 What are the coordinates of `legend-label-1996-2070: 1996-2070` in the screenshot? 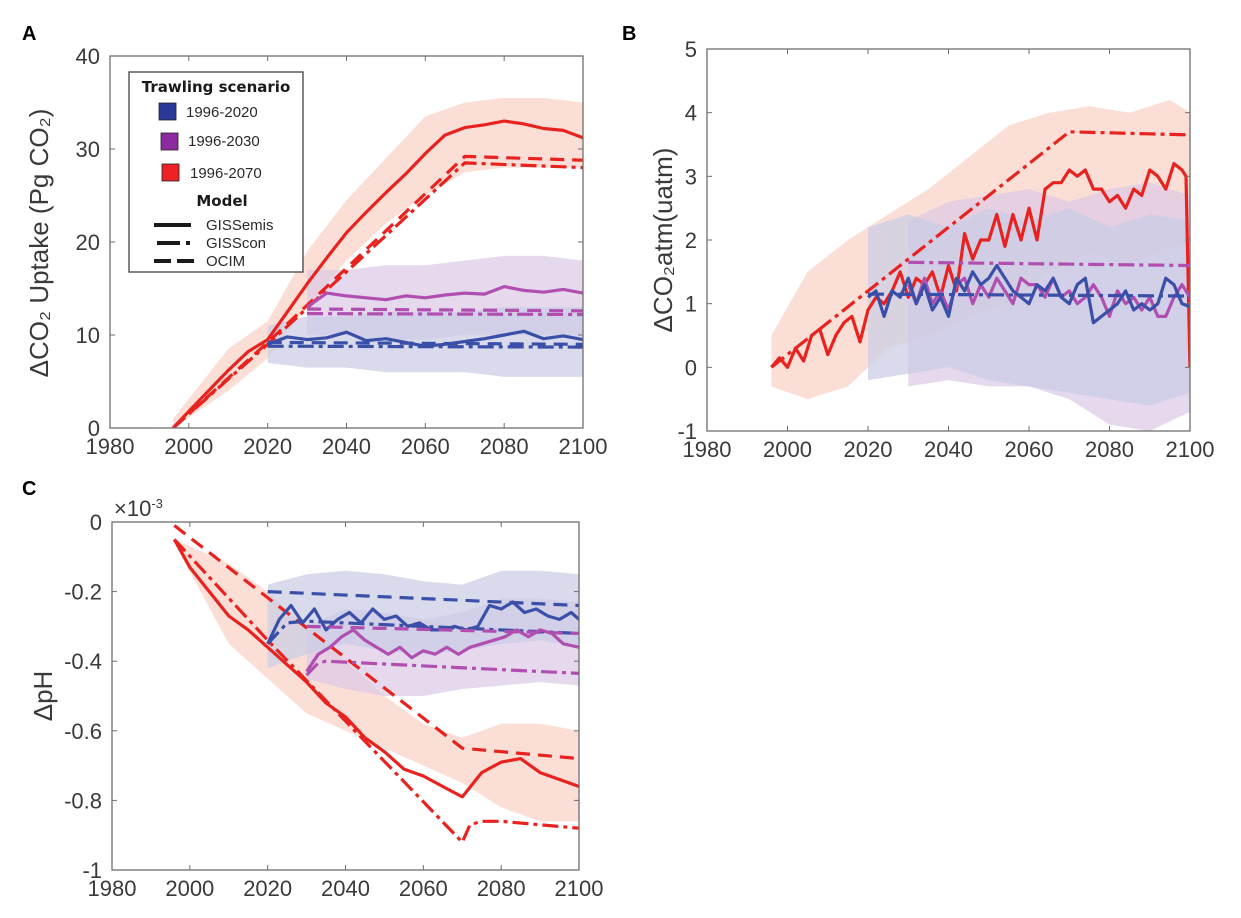 It's located at (226, 173).